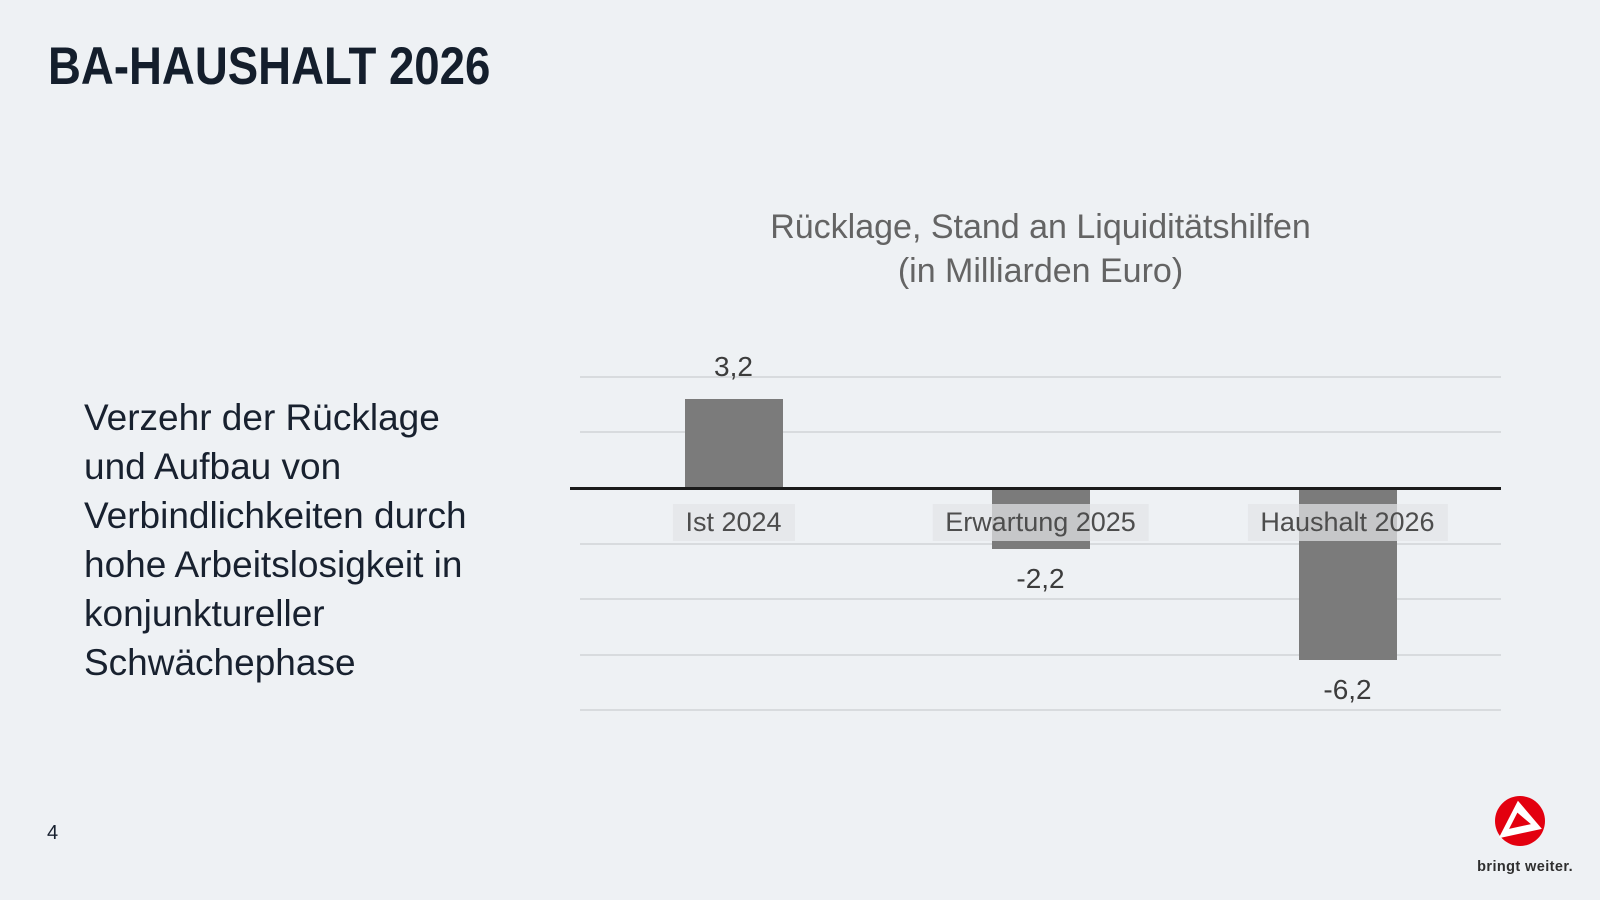 This screenshot has height=900, width=1600. Describe the element at coordinates (1035, 488) in the screenshot. I see `zero-axis` at that location.